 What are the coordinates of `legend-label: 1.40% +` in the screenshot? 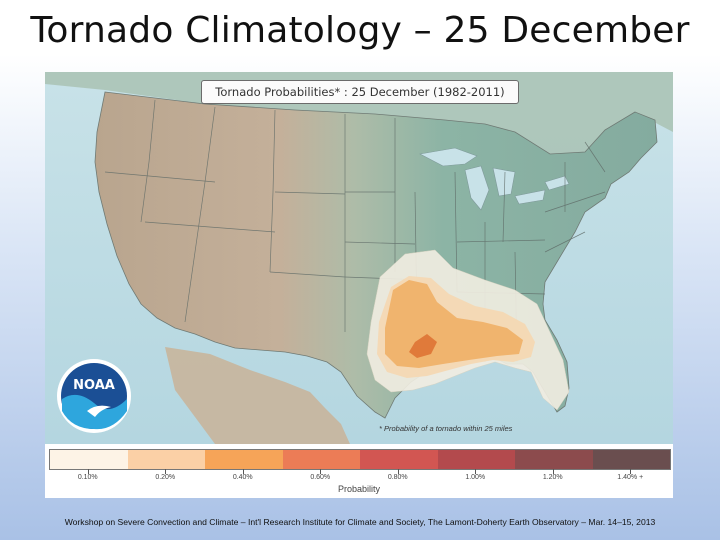 It's located at (630, 477).